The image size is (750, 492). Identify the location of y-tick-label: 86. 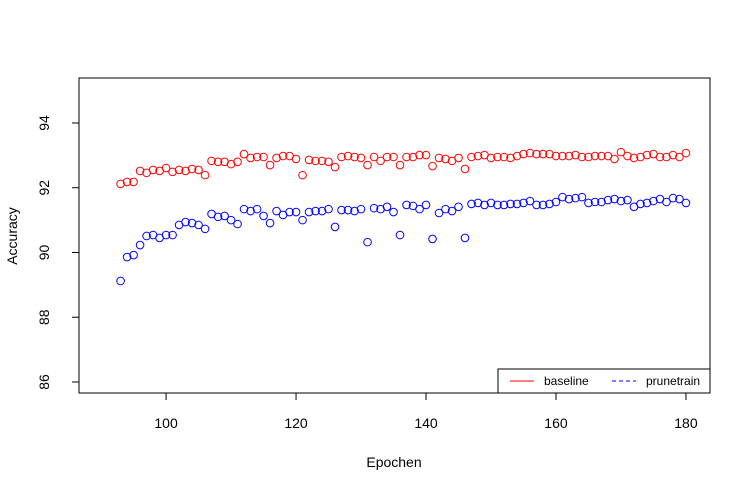
(44, 382).